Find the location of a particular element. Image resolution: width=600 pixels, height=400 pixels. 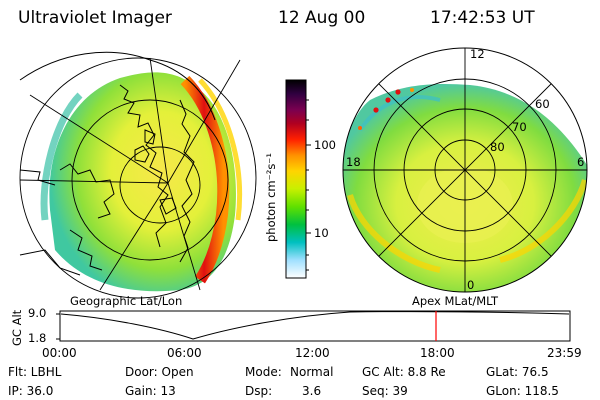

mlt-label-18: 18 is located at coordinates (353, 162).